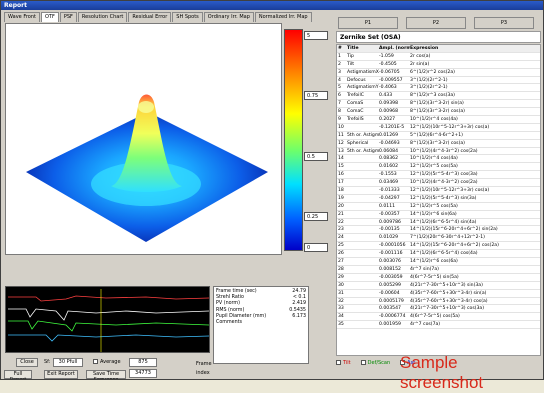  Describe the element at coordinates (443, 222) in the screenshot. I see `table-cell: 14^(1/2)(6r^6-5r^4) sin(4a)` at that location.